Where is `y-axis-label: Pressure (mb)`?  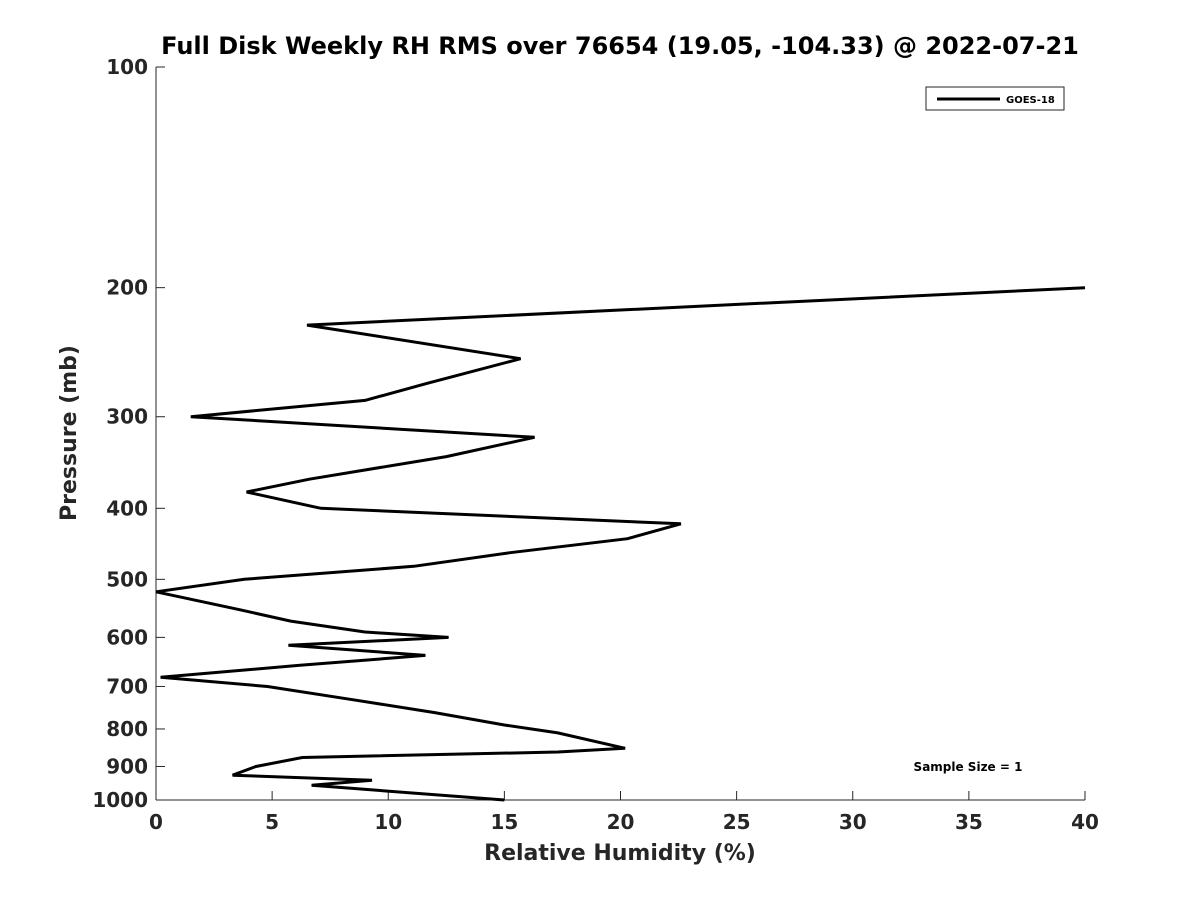
y-axis-label: Pressure (mb) is located at coordinates (69, 433).